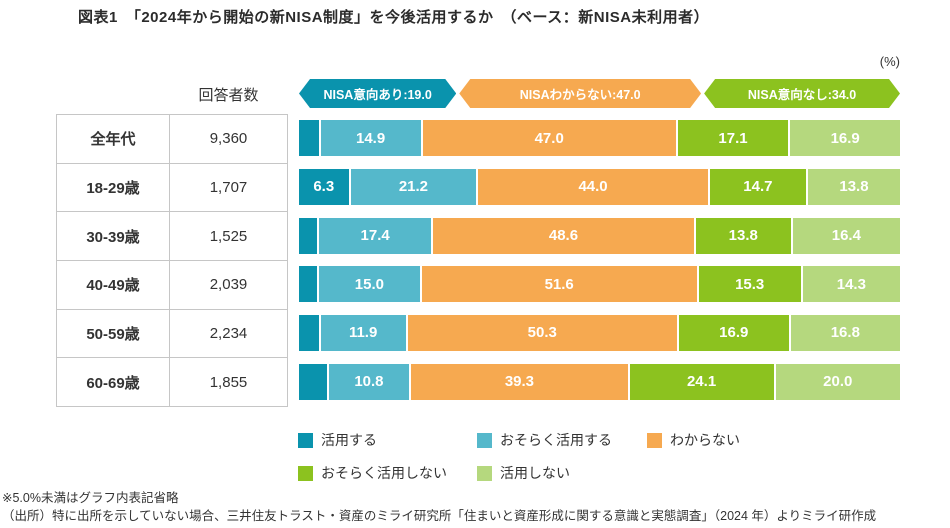  I want to click on bar-segment: 50.3, so click(542, 332).